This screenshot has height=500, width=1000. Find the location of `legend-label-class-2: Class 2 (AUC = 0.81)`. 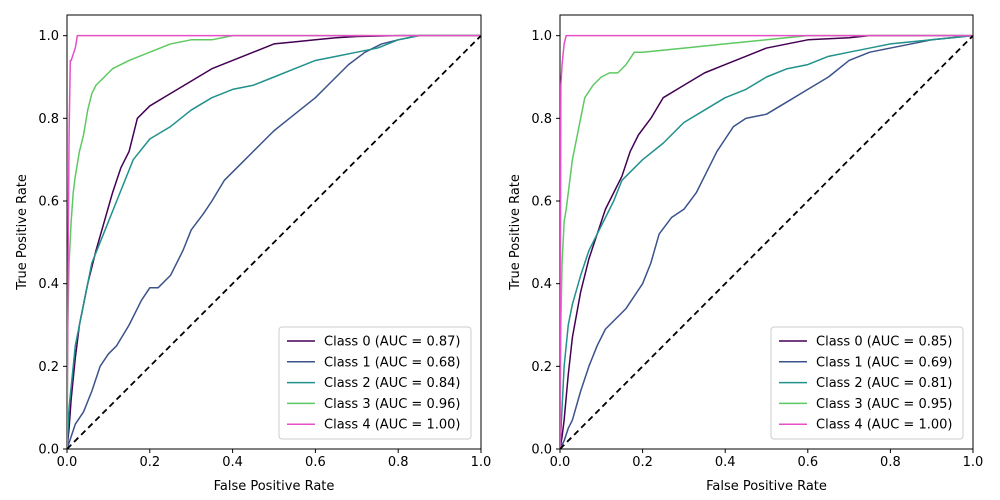

legend-label-class-2: Class 2 (AUC = 0.81) is located at coordinates (884, 383).